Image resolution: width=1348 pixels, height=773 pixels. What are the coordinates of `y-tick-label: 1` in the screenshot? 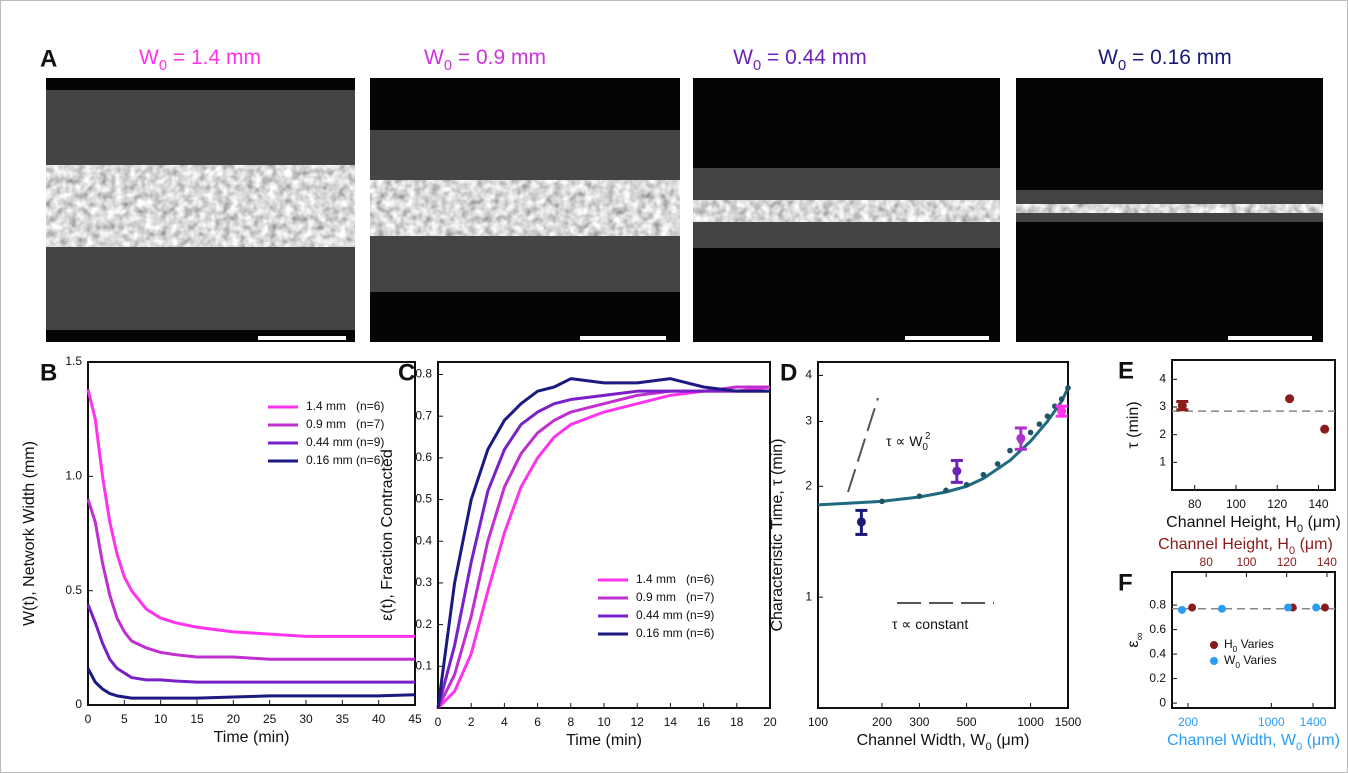 It's located at (1162, 462).